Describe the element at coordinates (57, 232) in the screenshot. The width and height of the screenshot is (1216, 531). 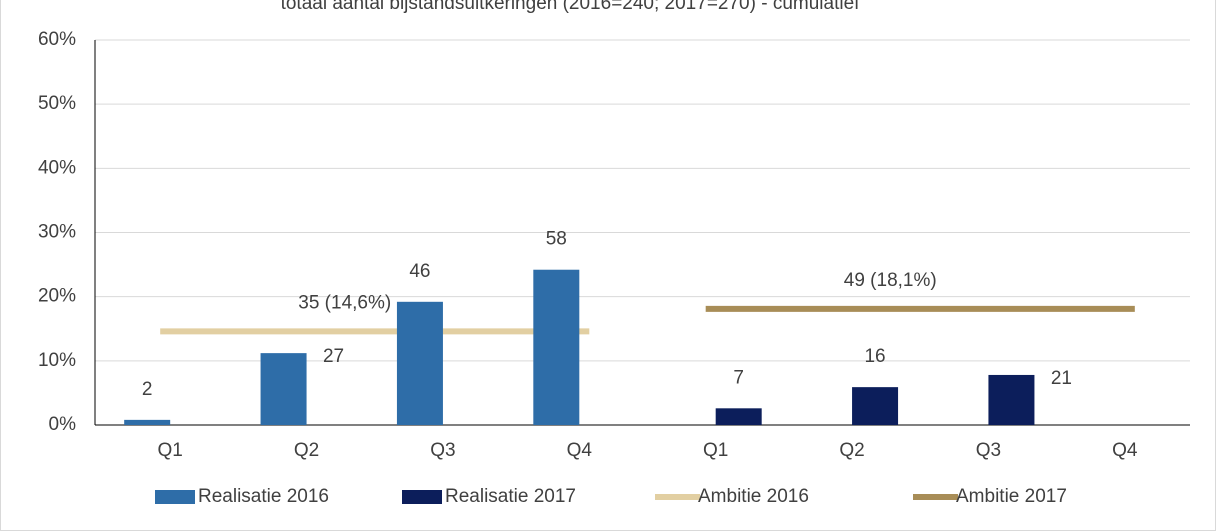
I see `y-tick-label: 30%` at that location.